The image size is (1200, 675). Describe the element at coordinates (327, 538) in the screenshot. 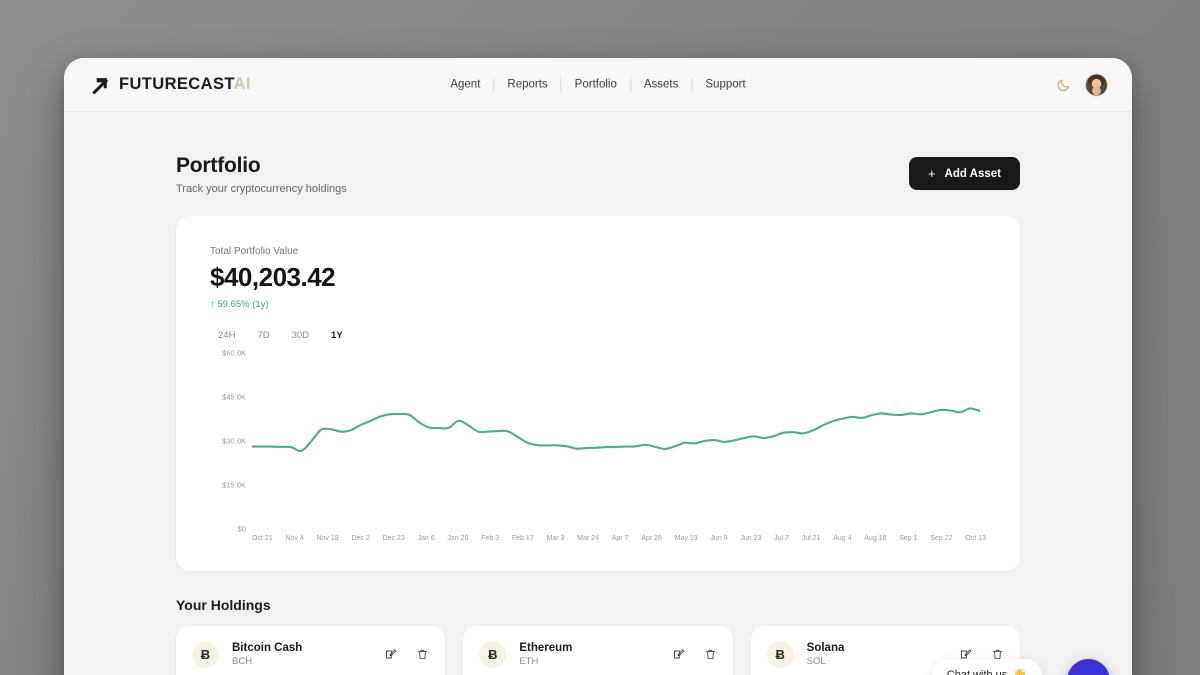

I see `x-axis-tick: Nov 18` at that location.